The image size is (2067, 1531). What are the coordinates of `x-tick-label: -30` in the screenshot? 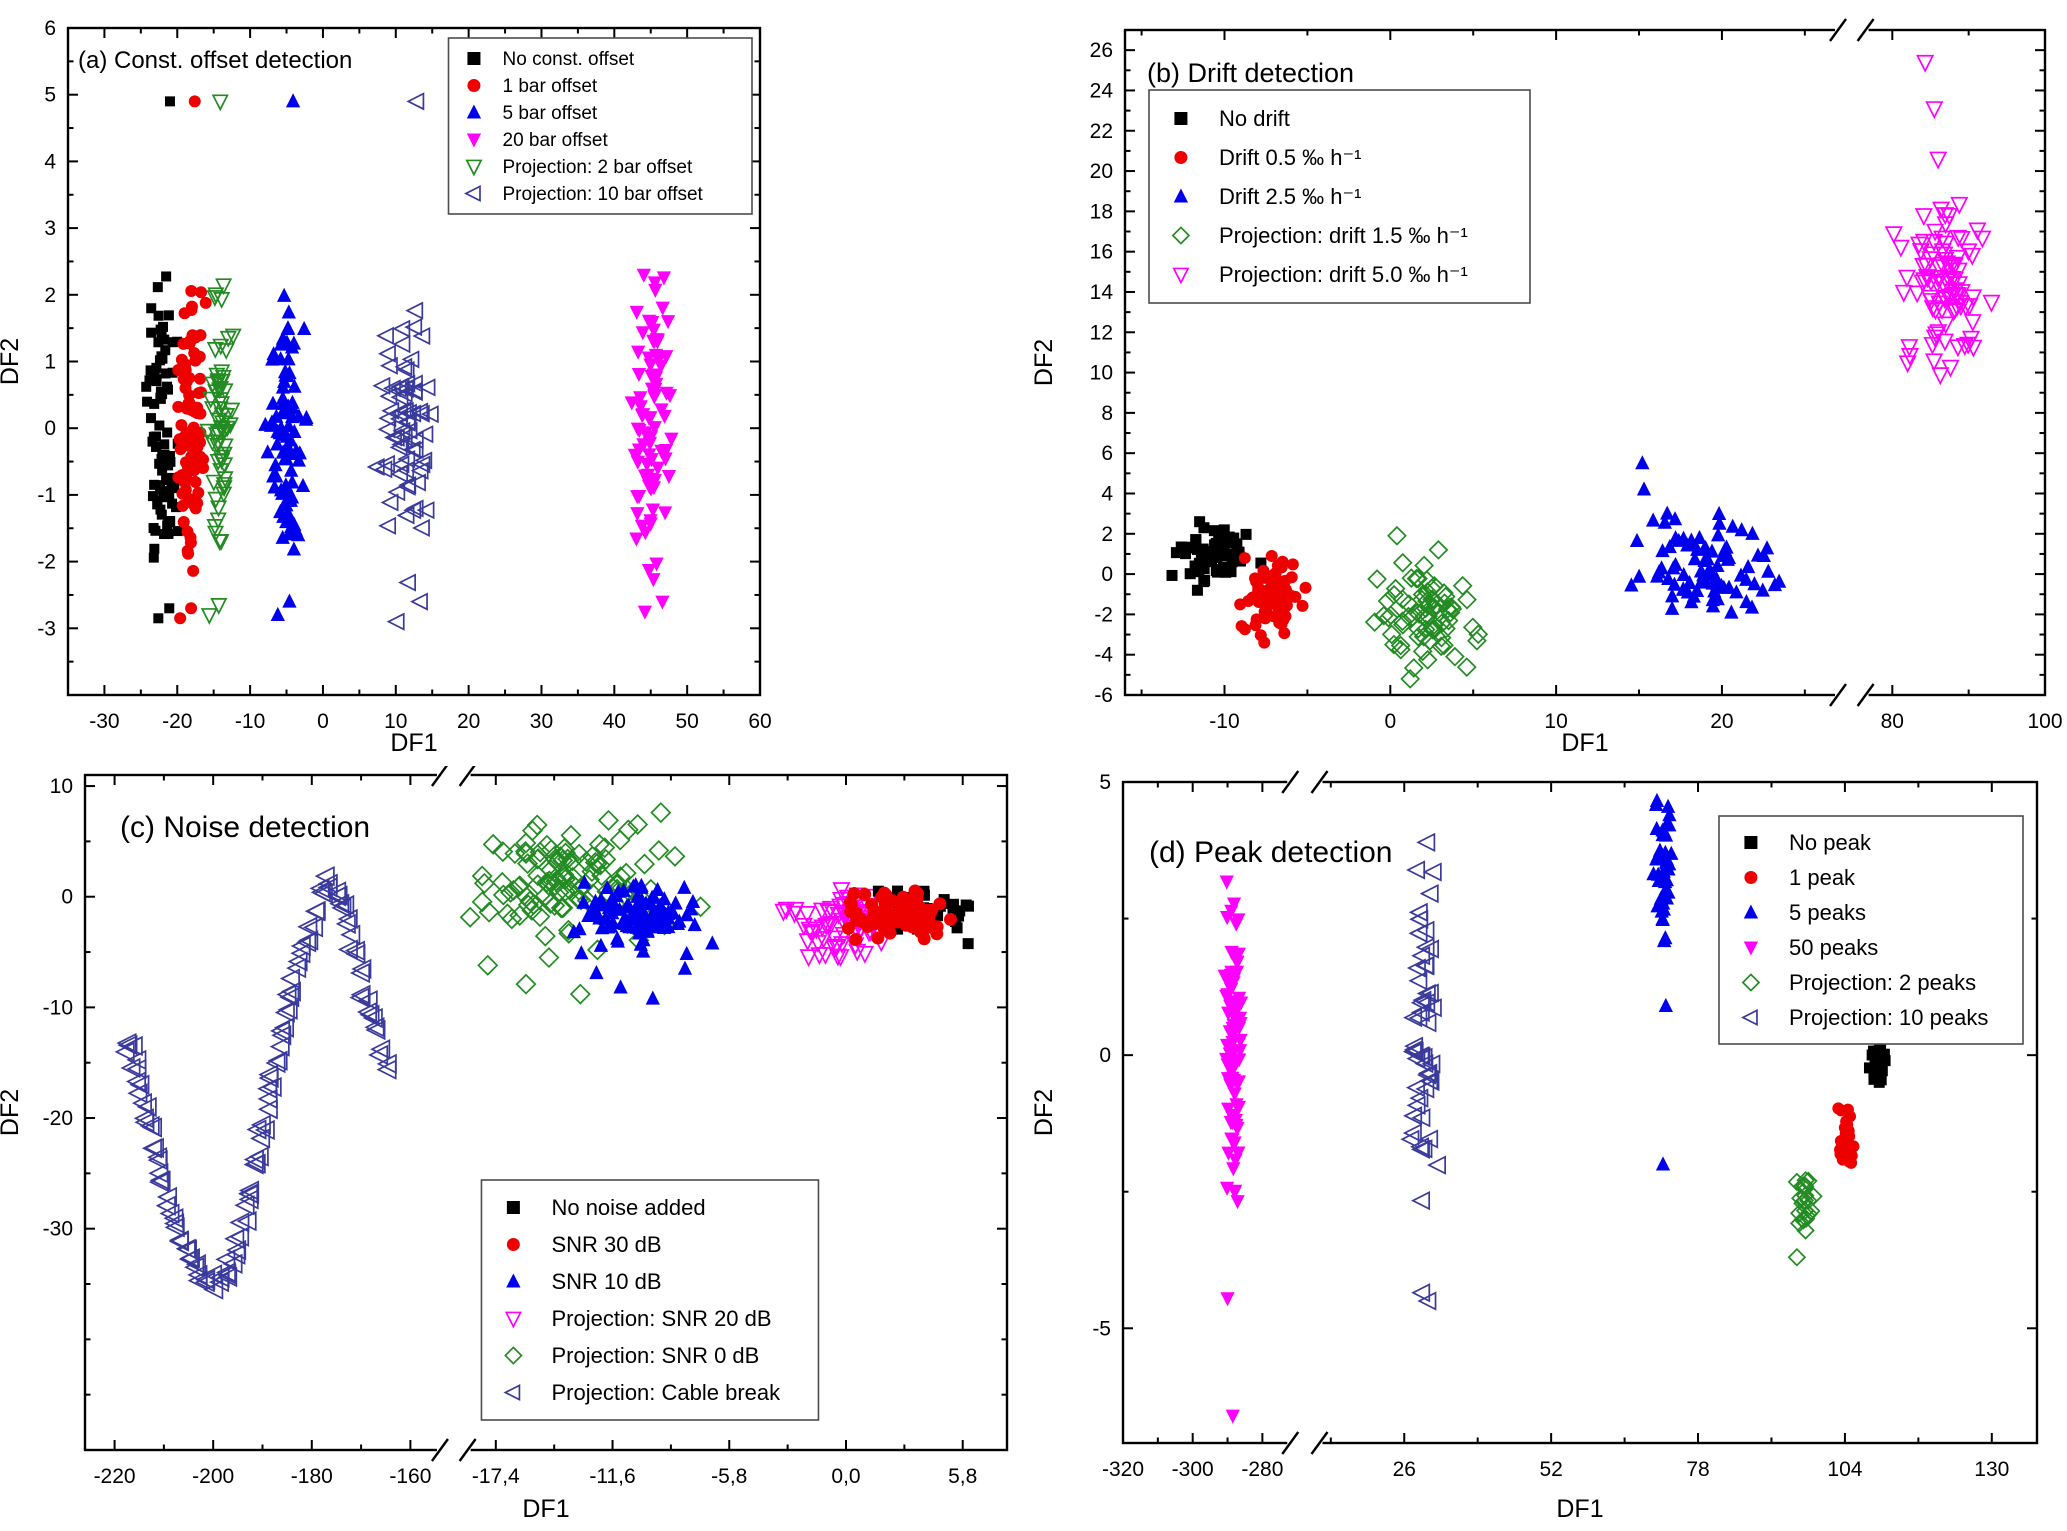 It's located at (104, 721).